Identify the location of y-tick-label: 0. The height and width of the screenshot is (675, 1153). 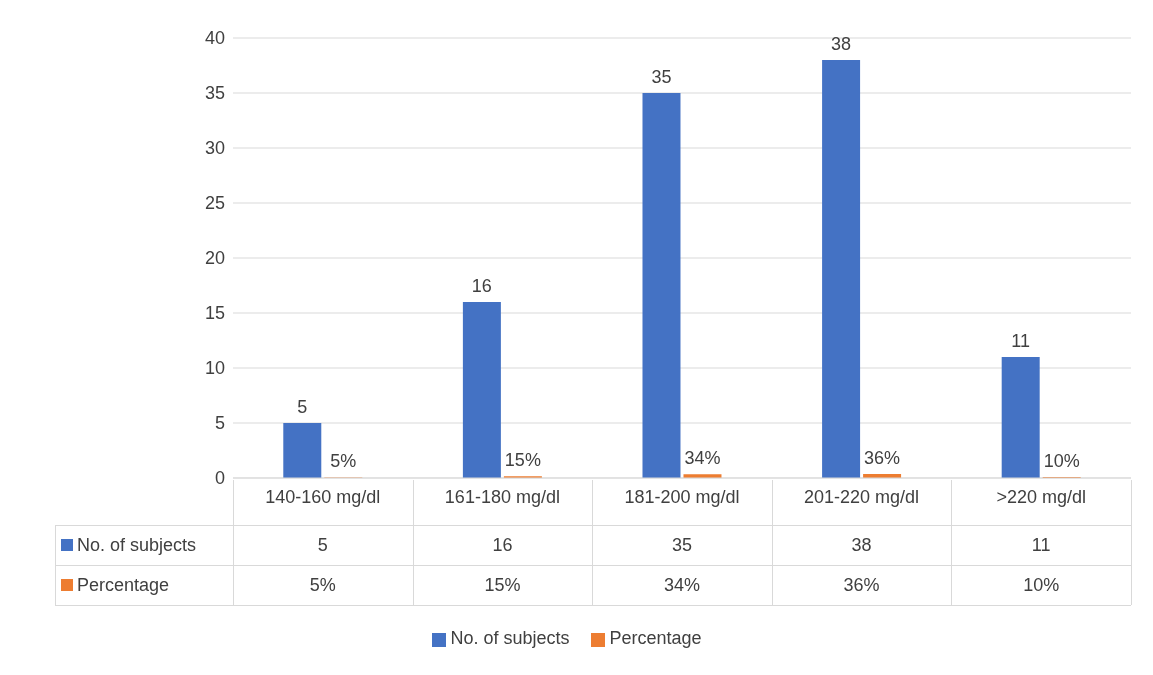
(219, 478).